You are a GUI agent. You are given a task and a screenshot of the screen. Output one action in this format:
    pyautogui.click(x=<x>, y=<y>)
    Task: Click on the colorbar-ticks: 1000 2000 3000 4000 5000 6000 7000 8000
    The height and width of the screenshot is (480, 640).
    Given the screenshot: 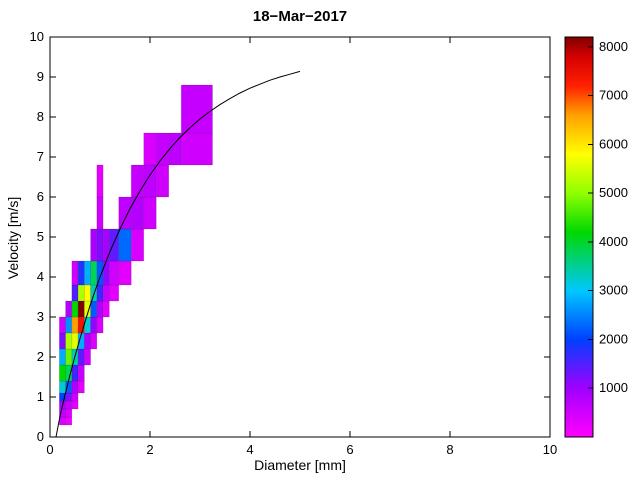 What is the action you would take?
    pyautogui.click(x=608, y=217)
    